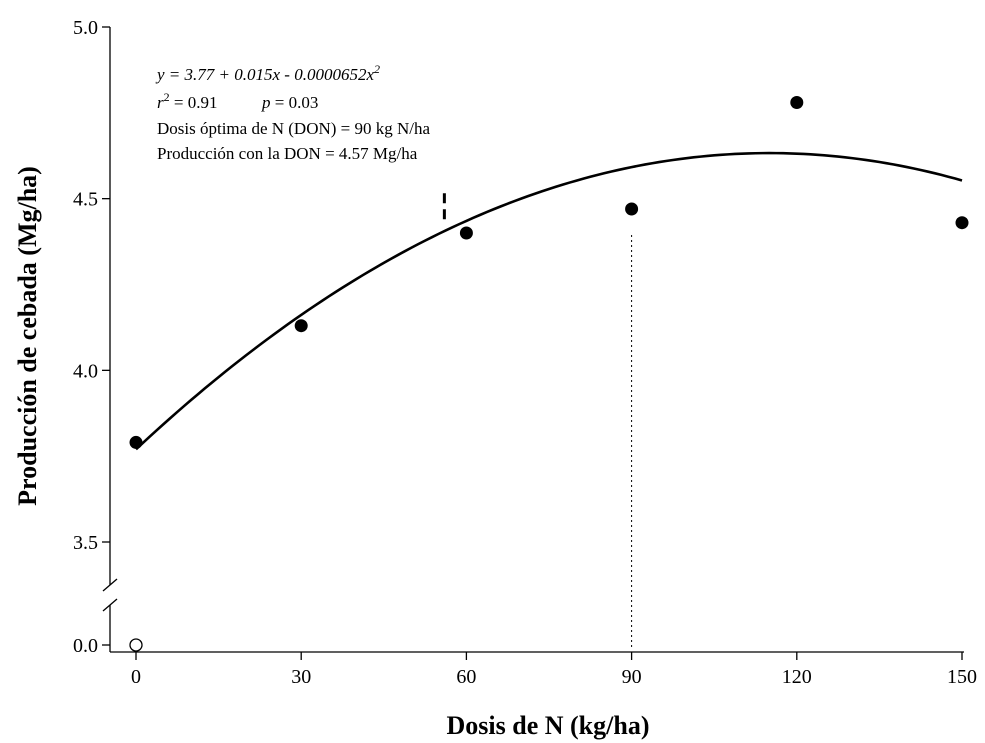  What do you see at coordinates (301, 677) in the screenshot?
I see `x-tick-label: 30` at bounding box center [301, 677].